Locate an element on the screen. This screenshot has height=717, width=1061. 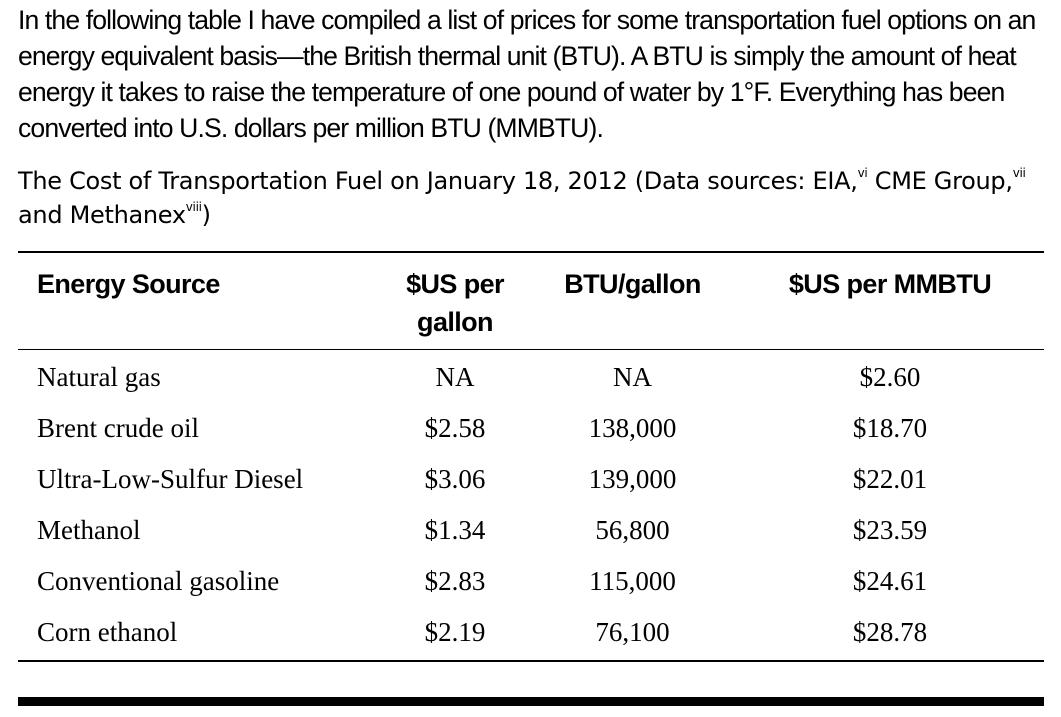
header-price-per-gallon: $US per gallon is located at coordinates (455, 303).